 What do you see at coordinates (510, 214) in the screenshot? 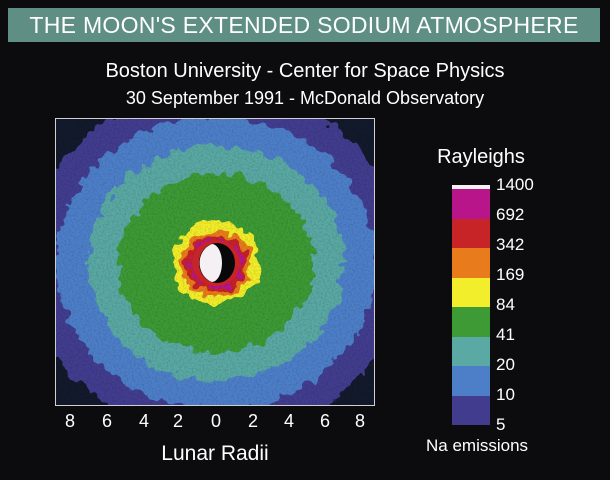
I see `colorbar-level-label: 692` at bounding box center [510, 214].